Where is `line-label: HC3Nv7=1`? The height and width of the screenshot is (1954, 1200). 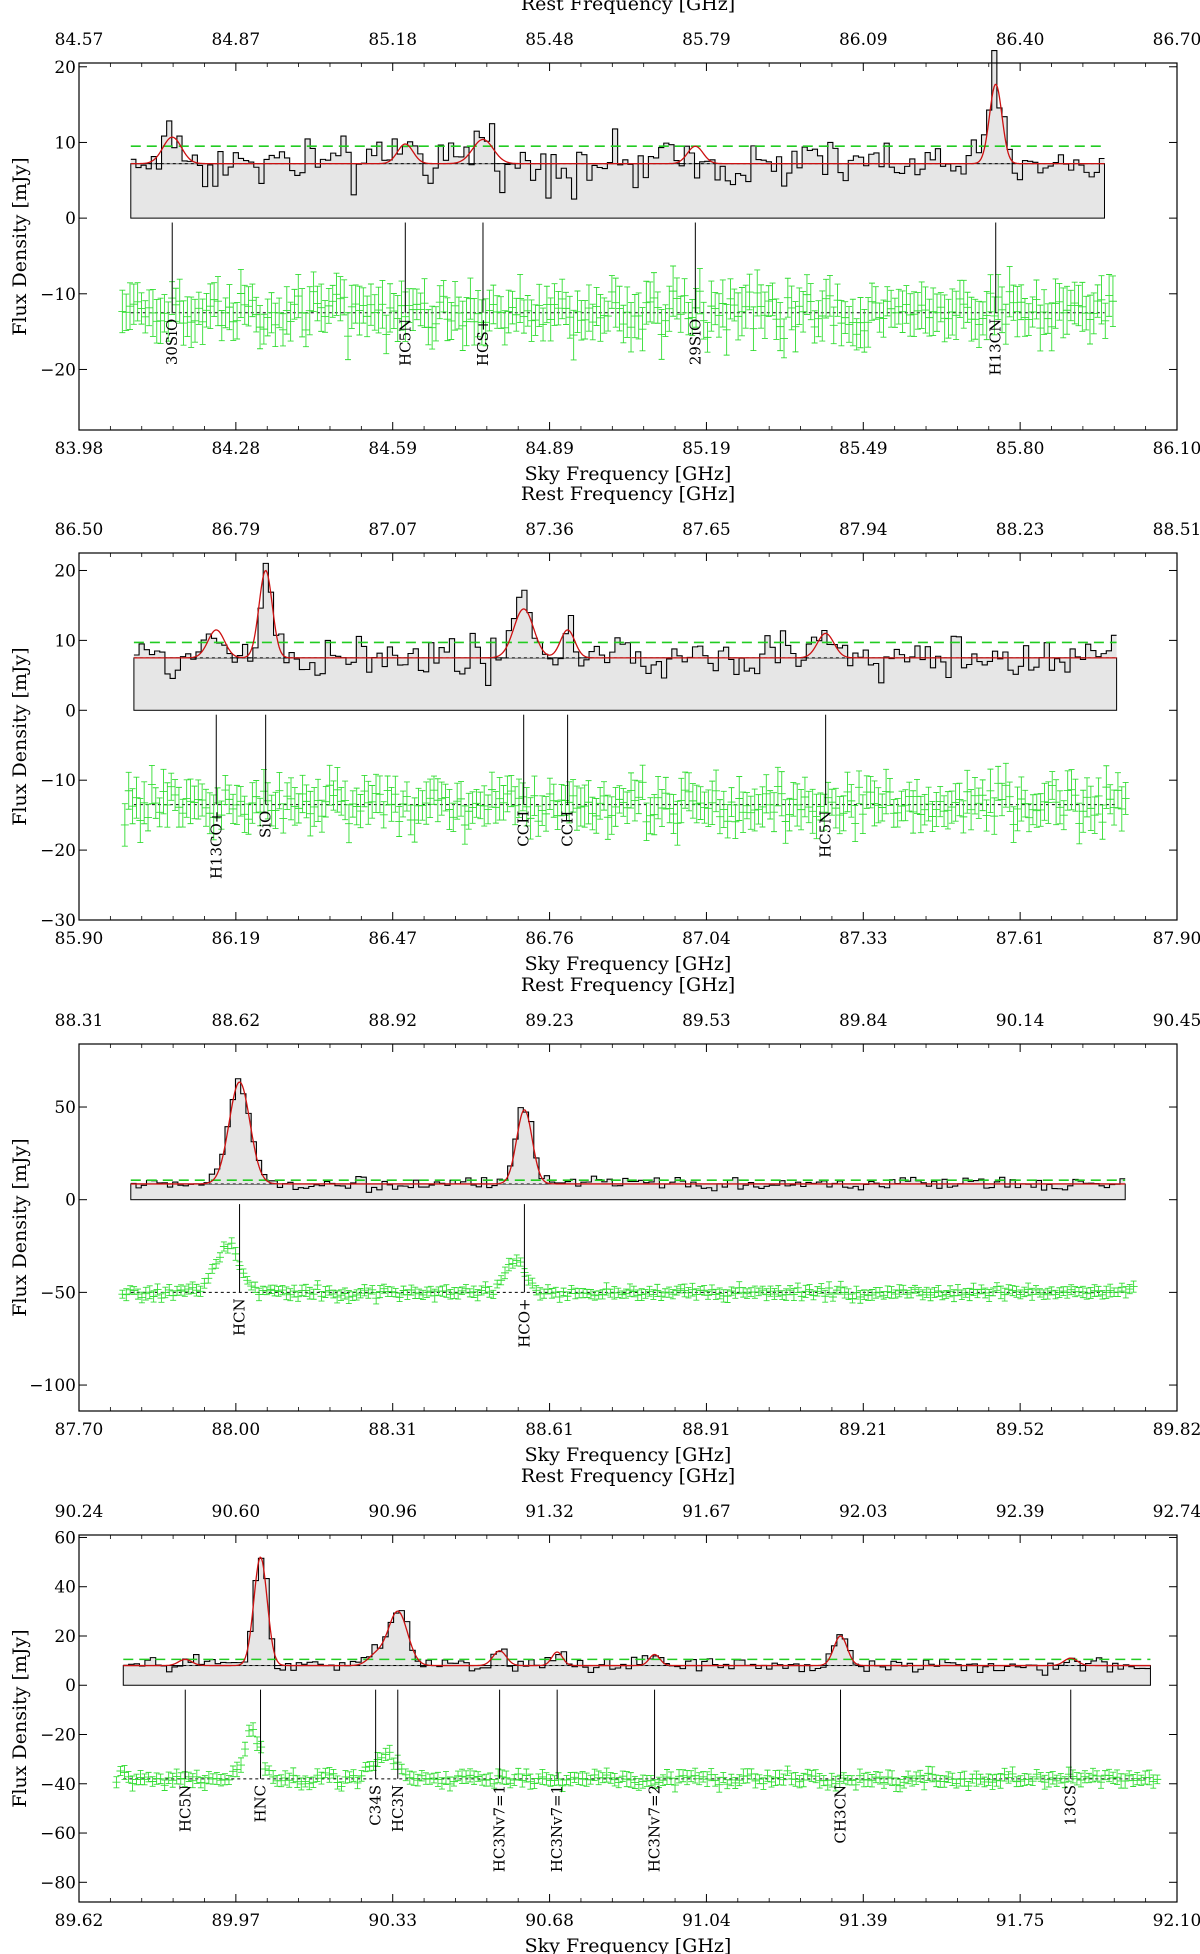
line-label: HC3Nv7=1 is located at coordinates (557, 1828).